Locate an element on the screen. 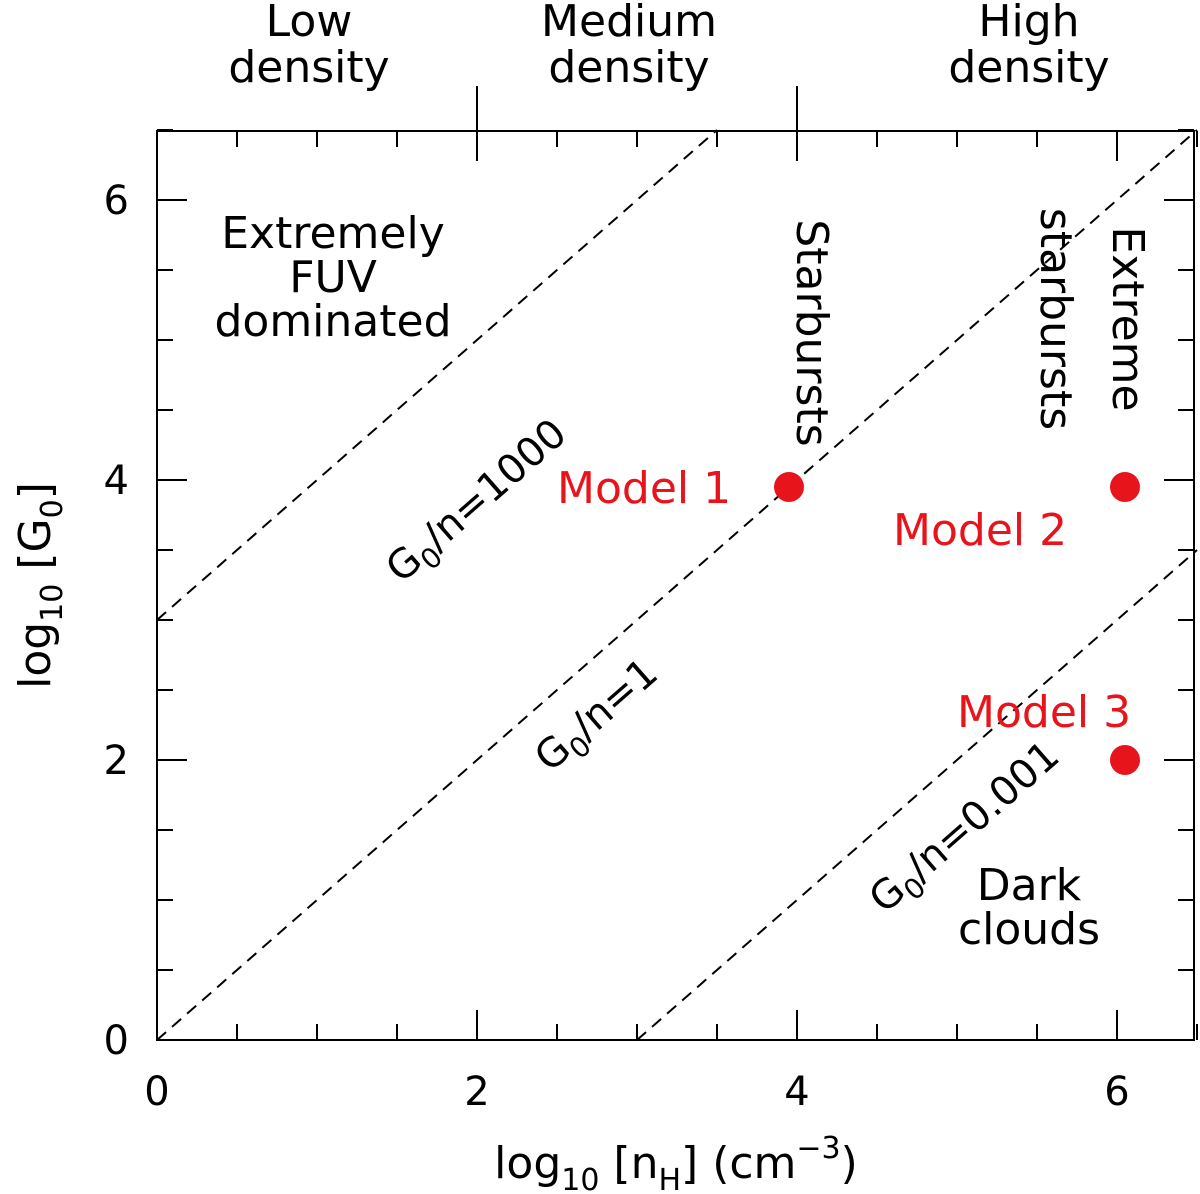 This screenshot has width=1200, height=1194. region-label: Dark is located at coordinates (1029, 885).